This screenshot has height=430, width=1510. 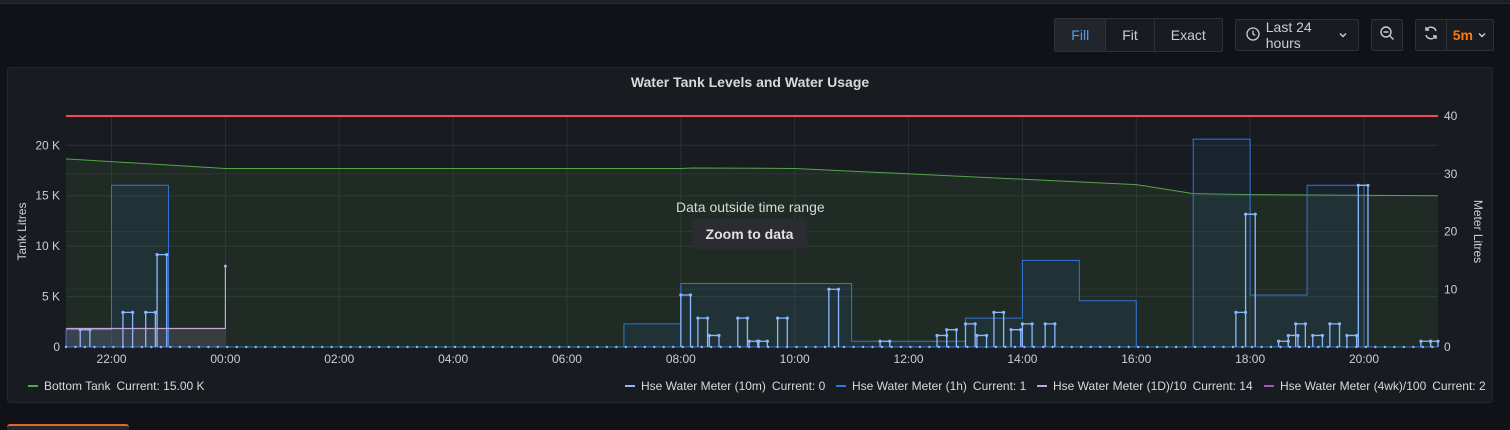 I want to click on y-axis-label: Tank Litres, so click(x=22, y=231).